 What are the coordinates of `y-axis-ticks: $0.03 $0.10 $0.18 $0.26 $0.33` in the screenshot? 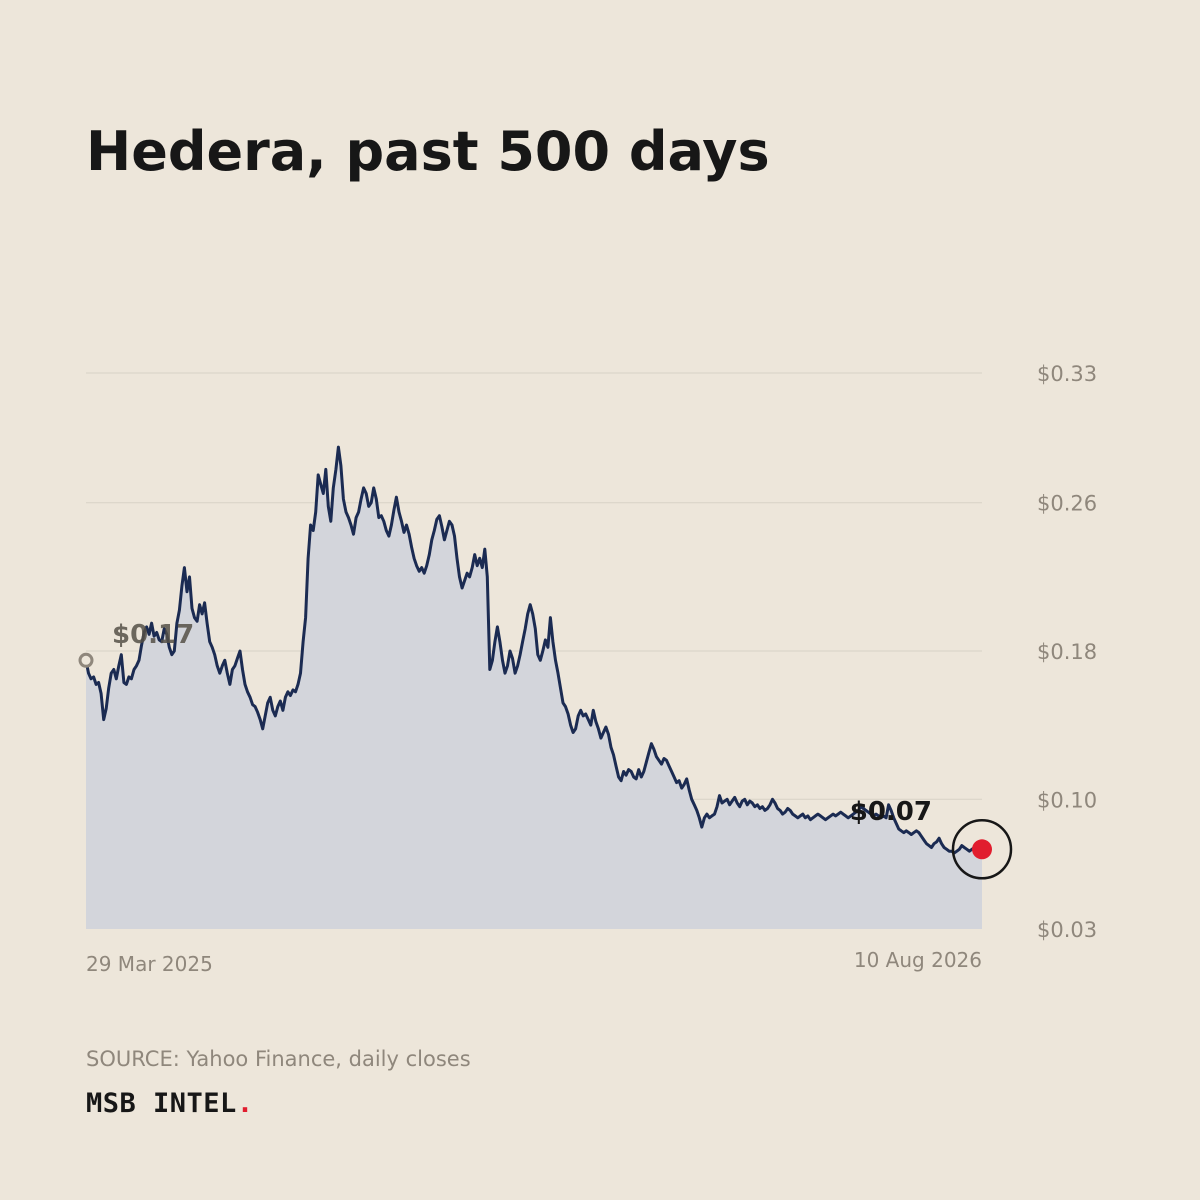 It's located at (1067, 652).